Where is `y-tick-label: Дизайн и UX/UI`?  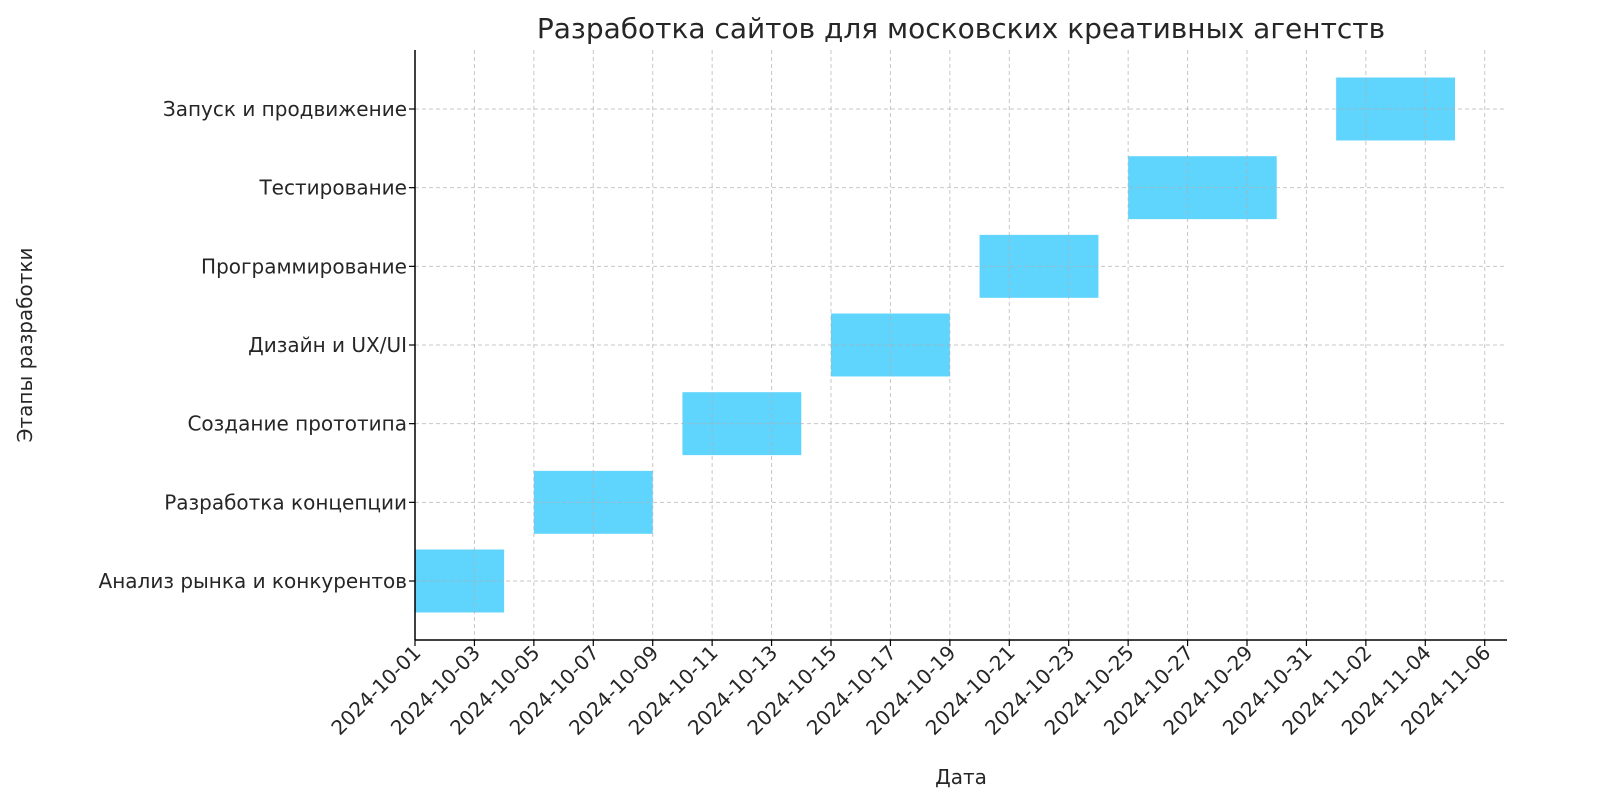
y-tick-label: Дизайн и UX/UI is located at coordinates (327, 345).